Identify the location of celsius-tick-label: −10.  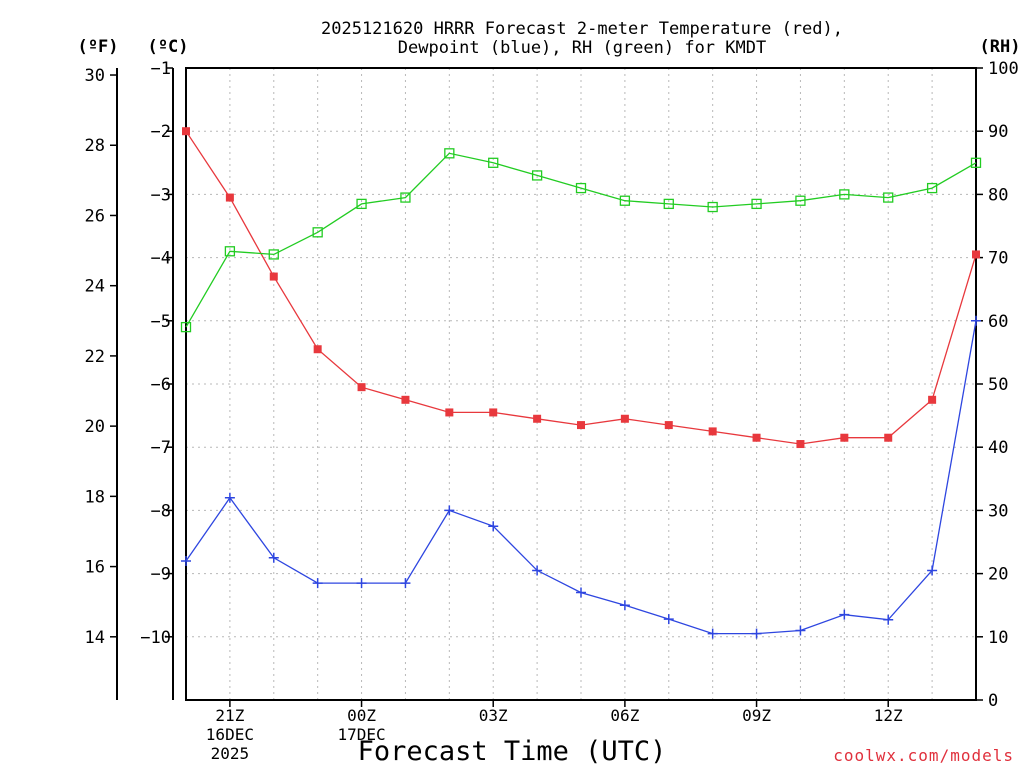
(155, 638).